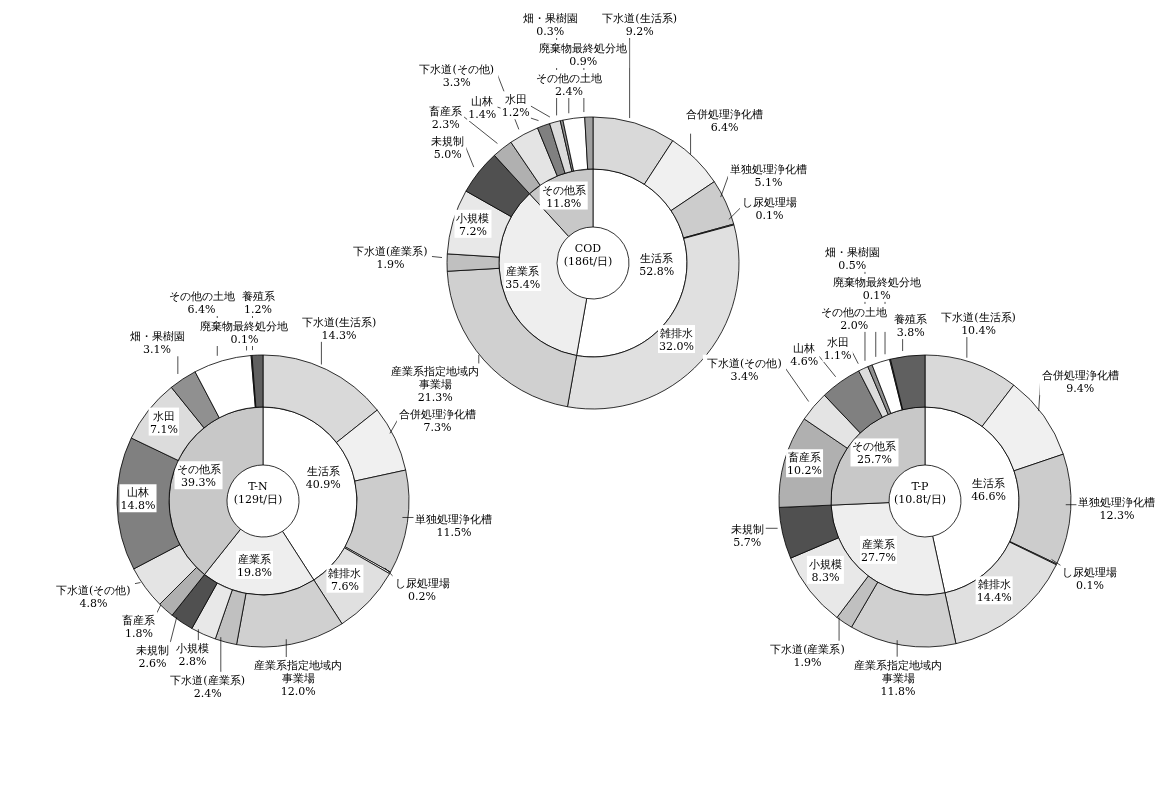  What do you see at coordinates (920, 486) in the screenshot?
I see `text: T-P` at bounding box center [920, 486].